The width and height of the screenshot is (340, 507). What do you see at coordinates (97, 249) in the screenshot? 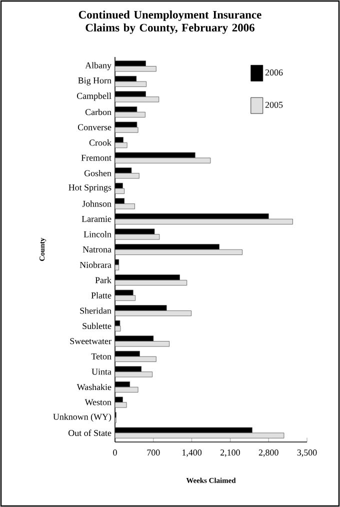
I see `y-tick-label: Natrona` at bounding box center [97, 249].